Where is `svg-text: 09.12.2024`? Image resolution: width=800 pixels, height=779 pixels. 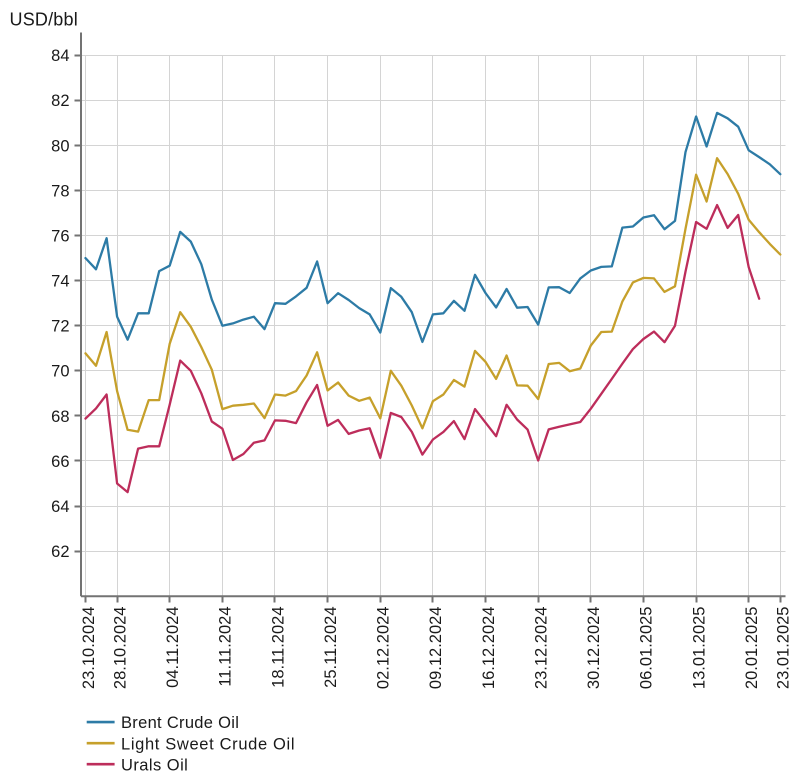
svg-text: 09.12.2024 is located at coordinates (436, 648).